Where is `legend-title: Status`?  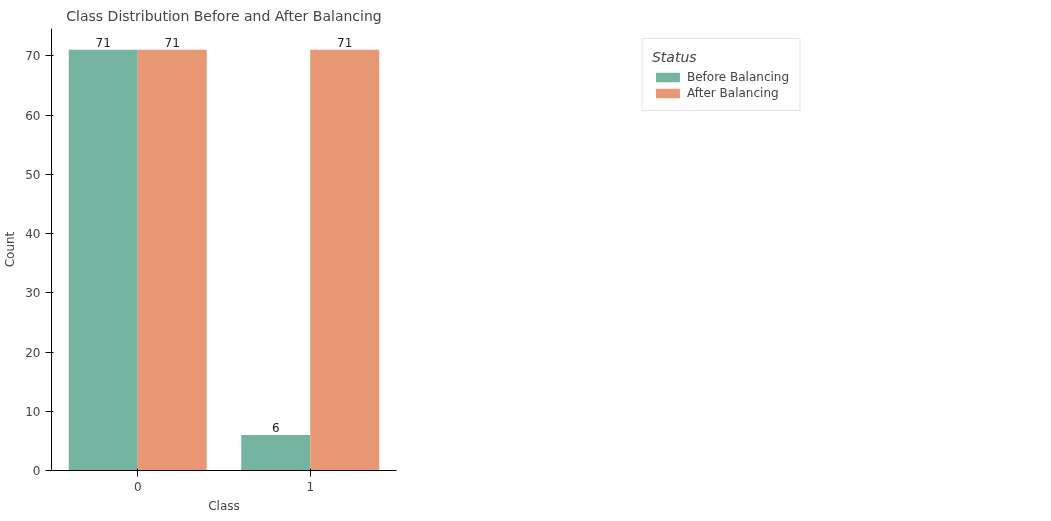 legend-title: Status is located at coordinates (674, 57).